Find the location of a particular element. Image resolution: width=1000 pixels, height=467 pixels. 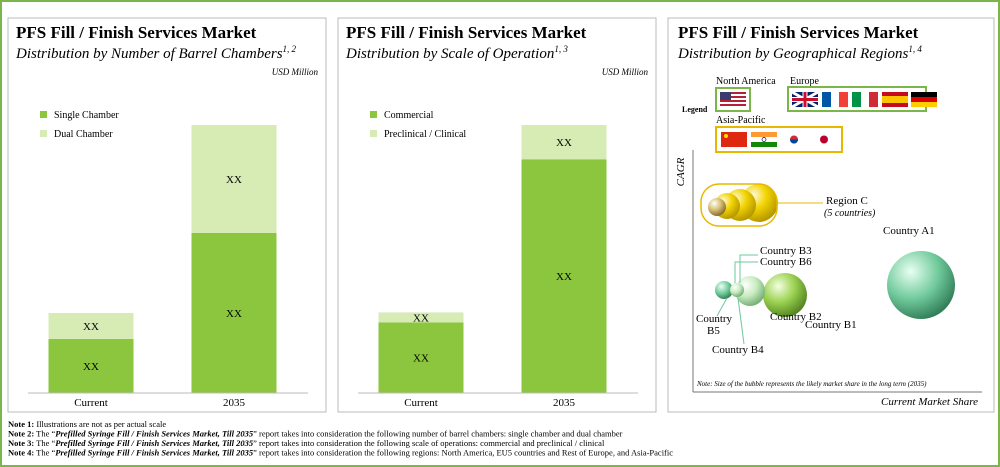

country-label: B5 is located at coordinates (713, 331).